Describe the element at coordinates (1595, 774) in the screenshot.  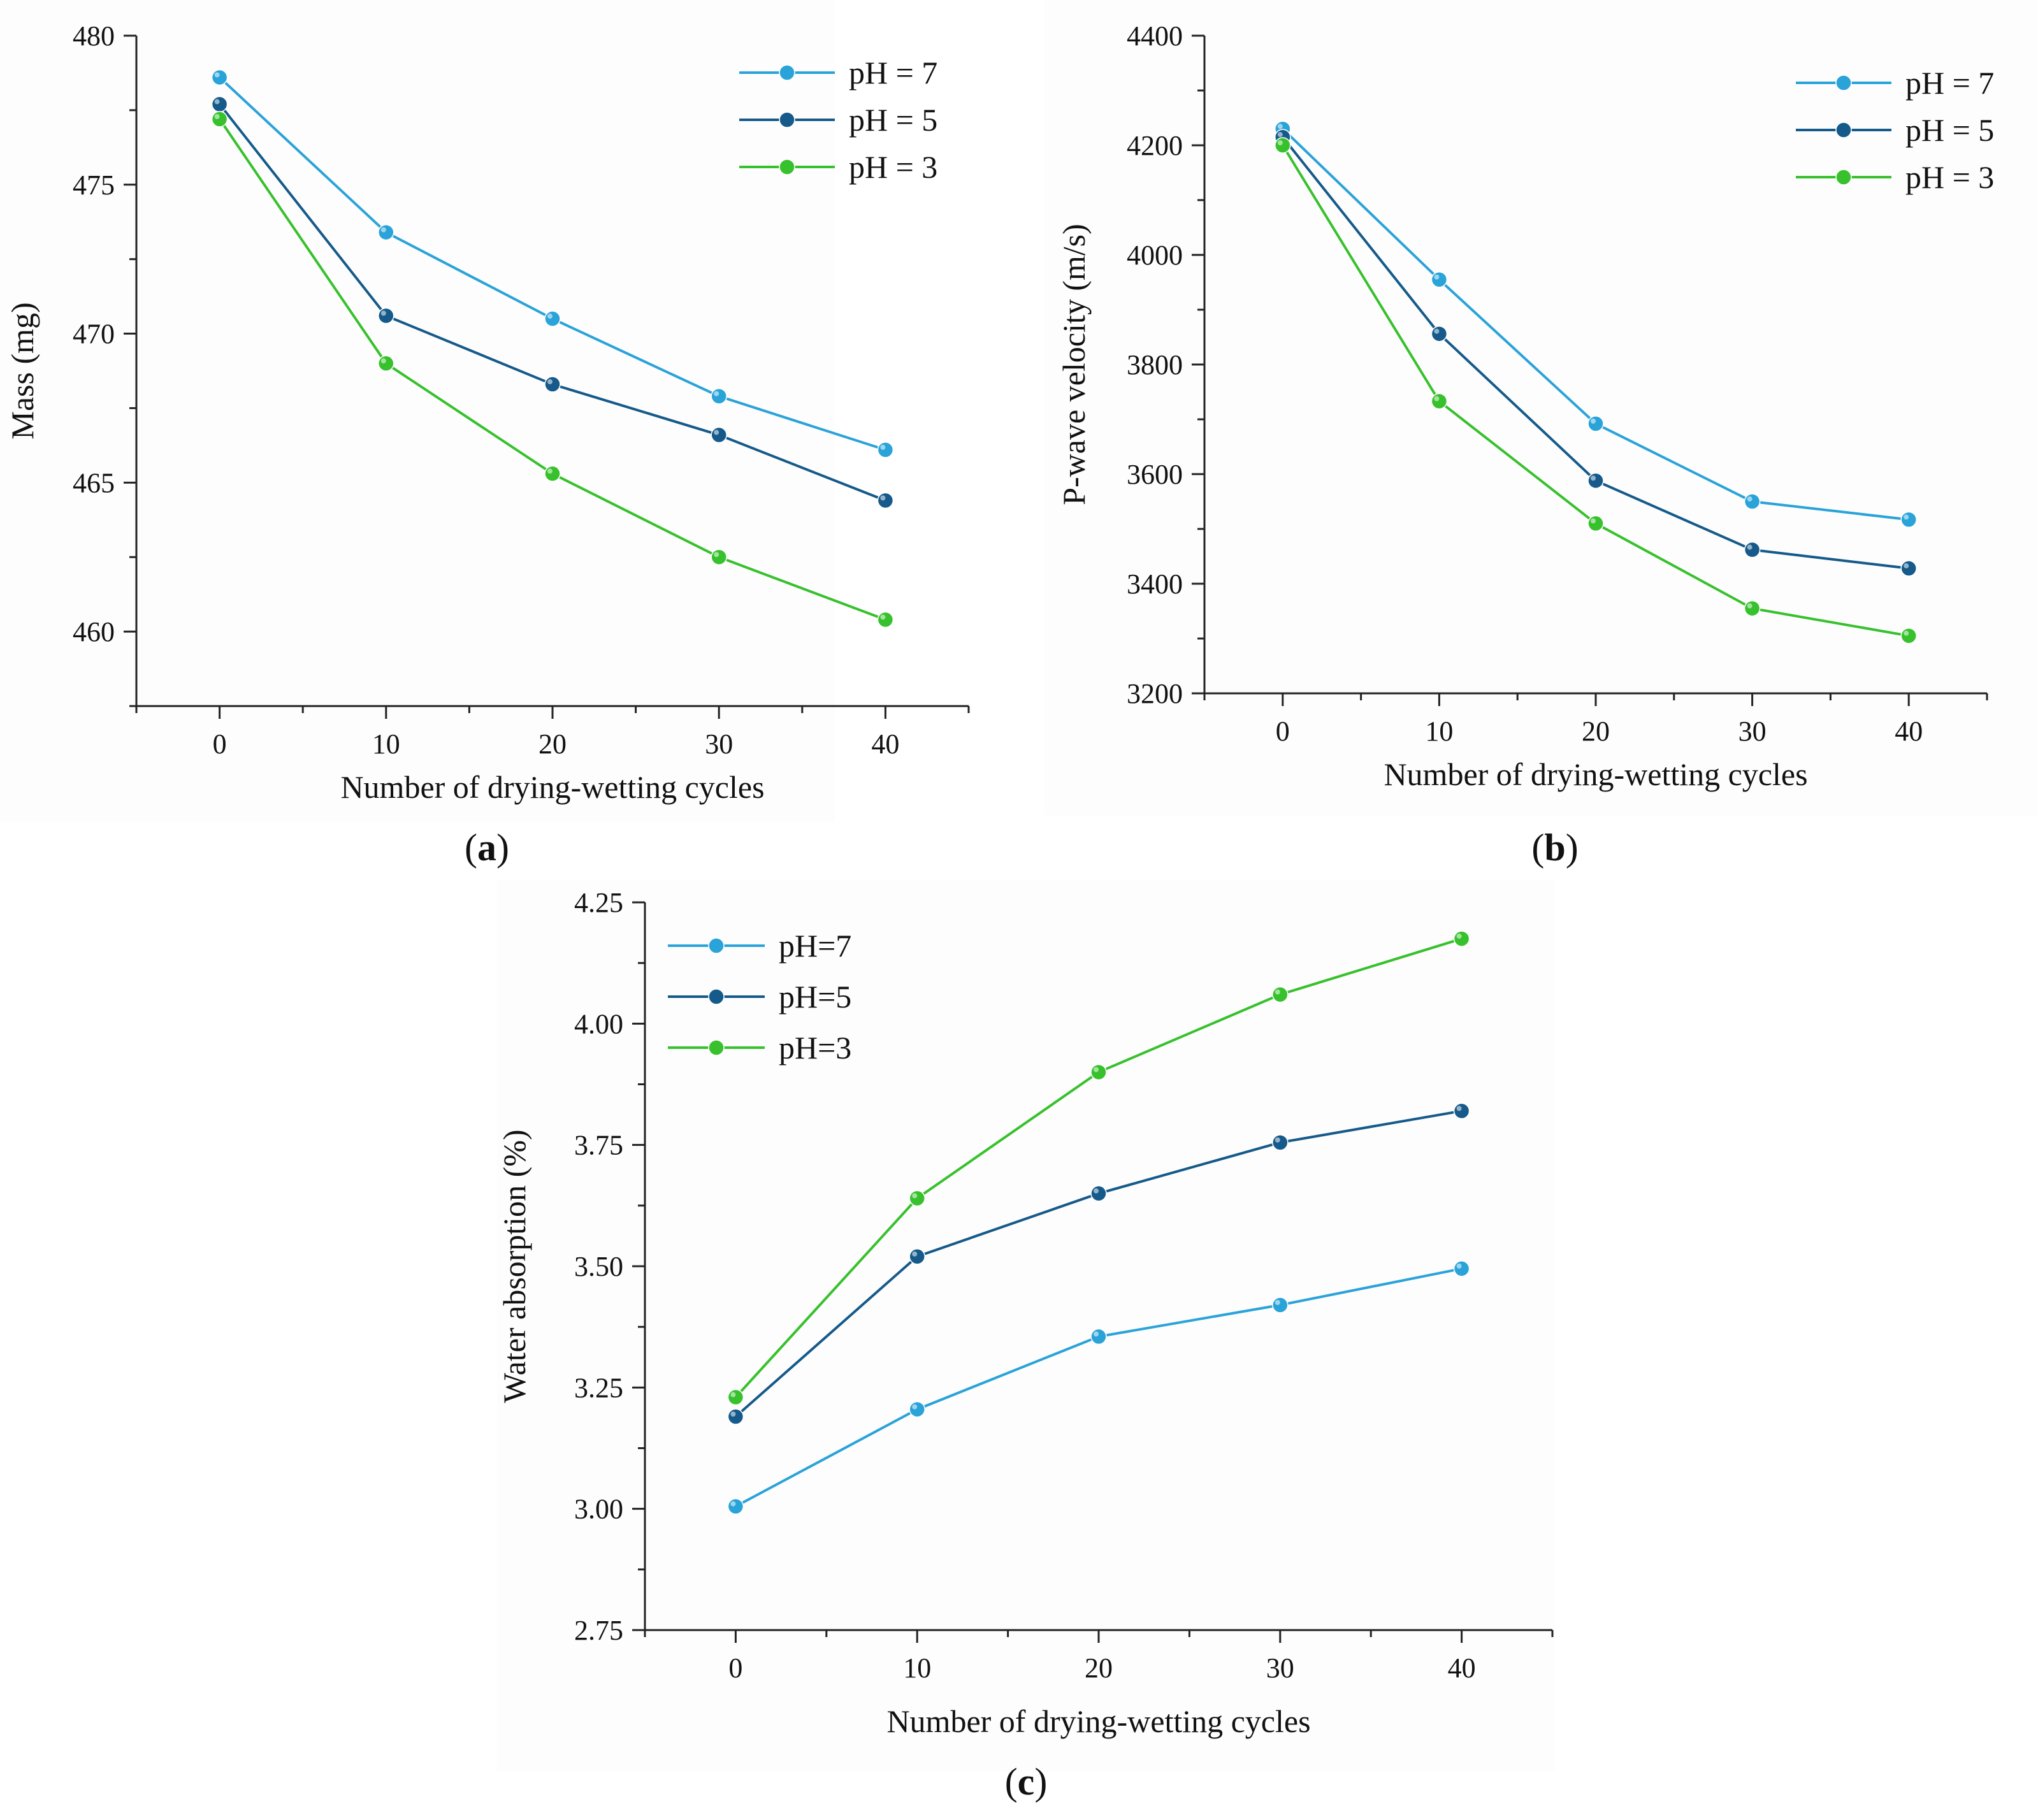
I see `x-axis-title-b: Number of drying-wetting cycles` at that location.